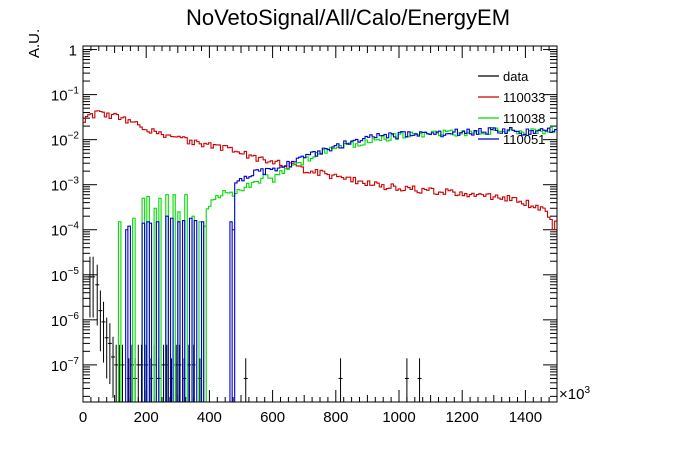 The width and height of the screenshot is (696, 472). I want to click on x-tick-label: 600, so click(272, 417).